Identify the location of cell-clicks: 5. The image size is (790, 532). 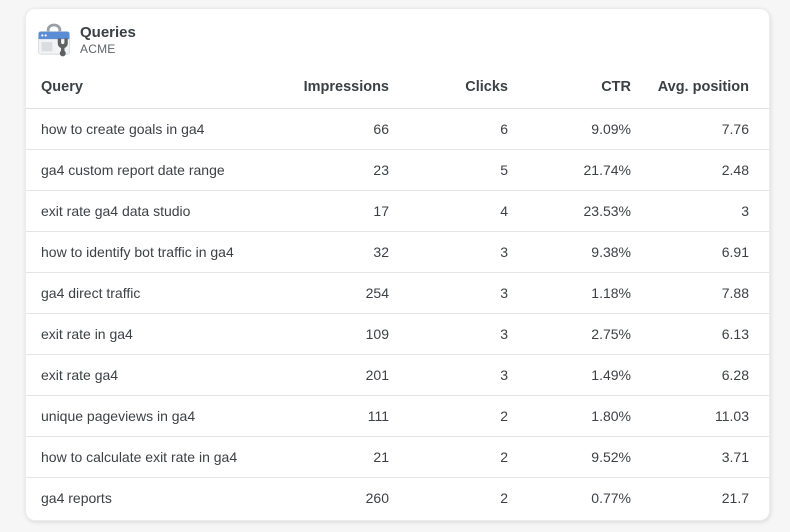
(448, 169).